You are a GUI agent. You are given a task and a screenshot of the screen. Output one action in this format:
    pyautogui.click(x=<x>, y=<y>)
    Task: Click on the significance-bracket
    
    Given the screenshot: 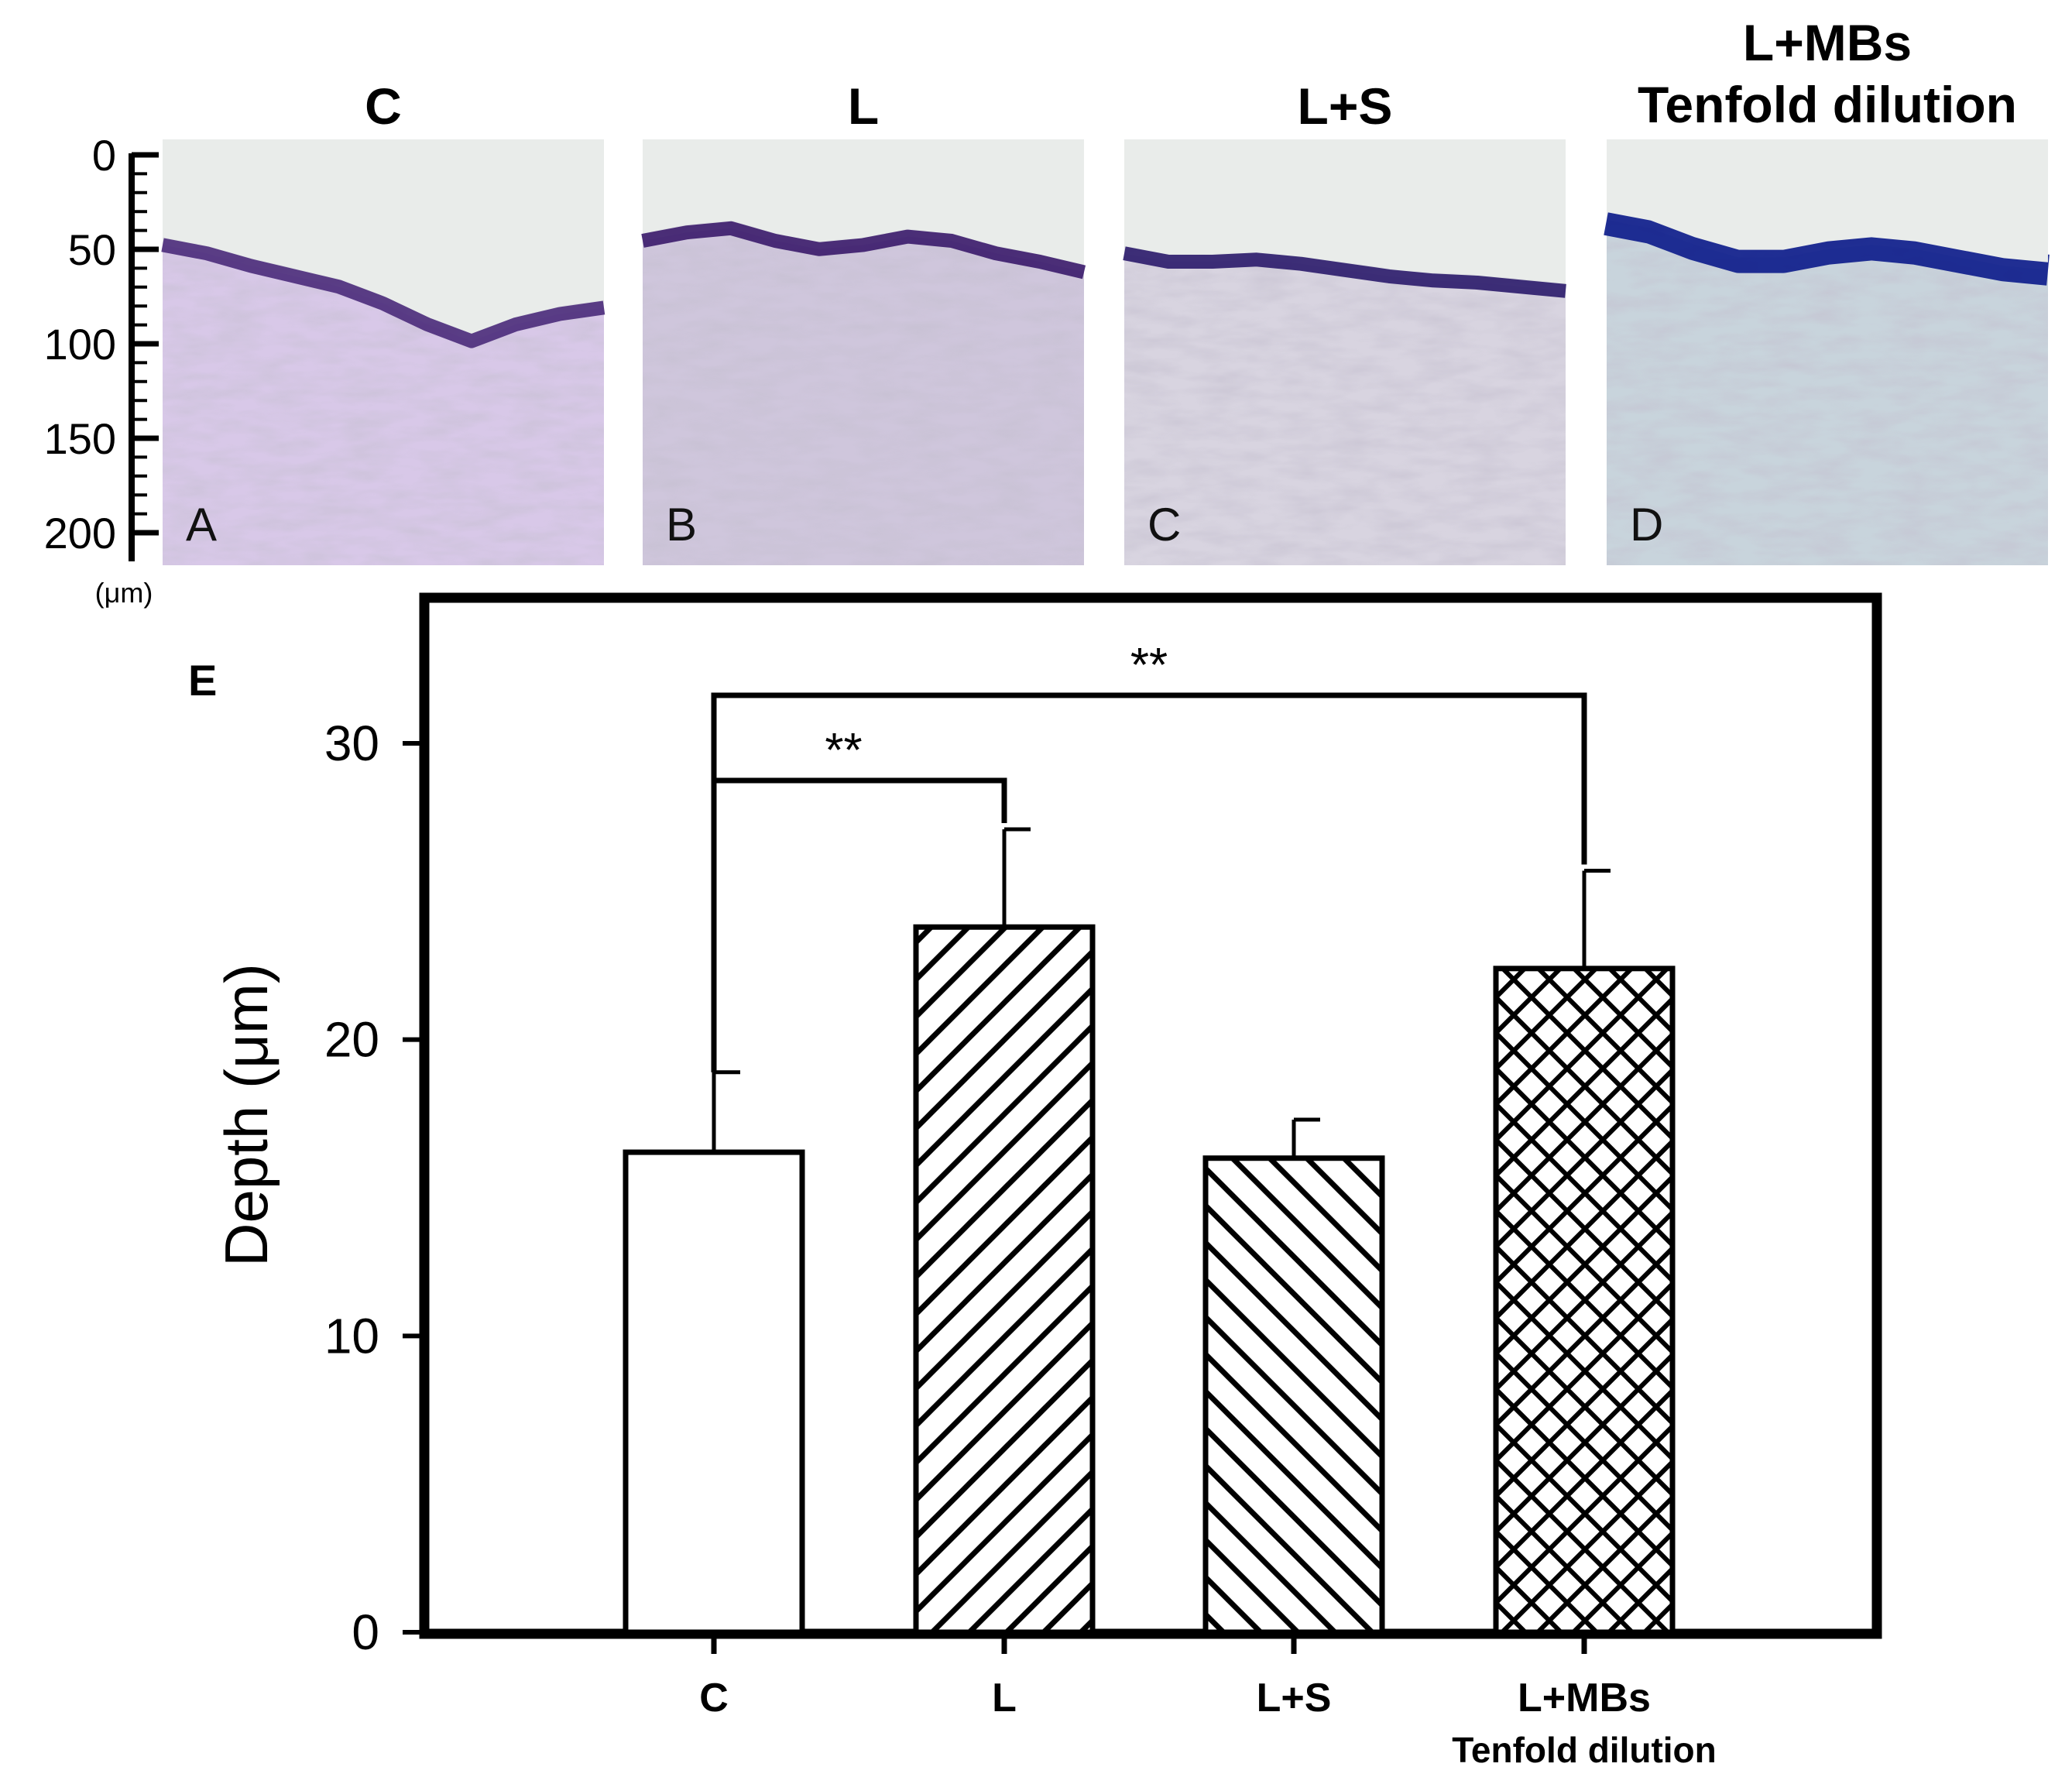 What is the action you would take?
    pyautogui.click(x=1149, y=882)
    